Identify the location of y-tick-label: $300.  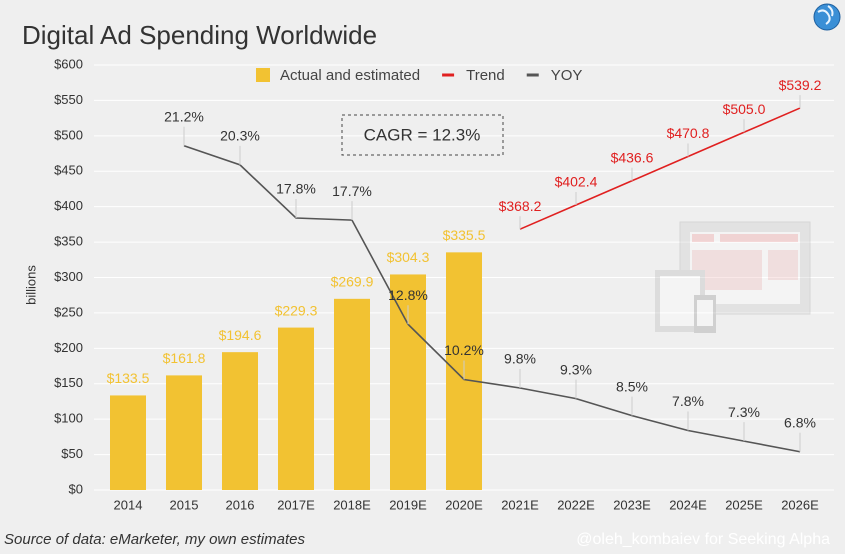
(68, 276).